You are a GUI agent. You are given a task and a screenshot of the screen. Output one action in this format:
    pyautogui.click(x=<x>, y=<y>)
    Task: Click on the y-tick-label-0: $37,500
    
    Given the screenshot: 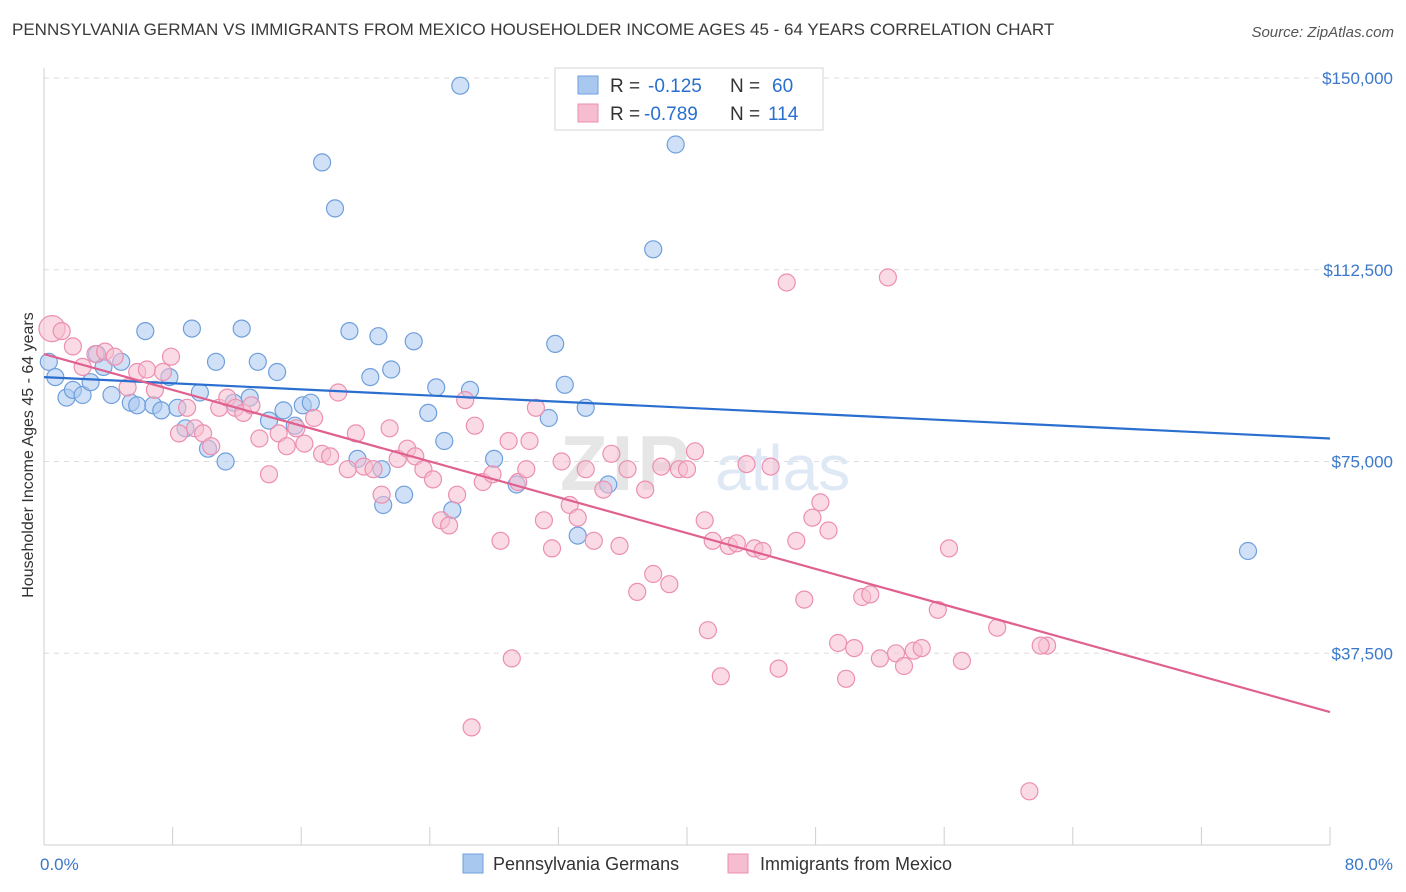 What is the action you would take?
    pyautogui.click(x=1362, y=653)
    